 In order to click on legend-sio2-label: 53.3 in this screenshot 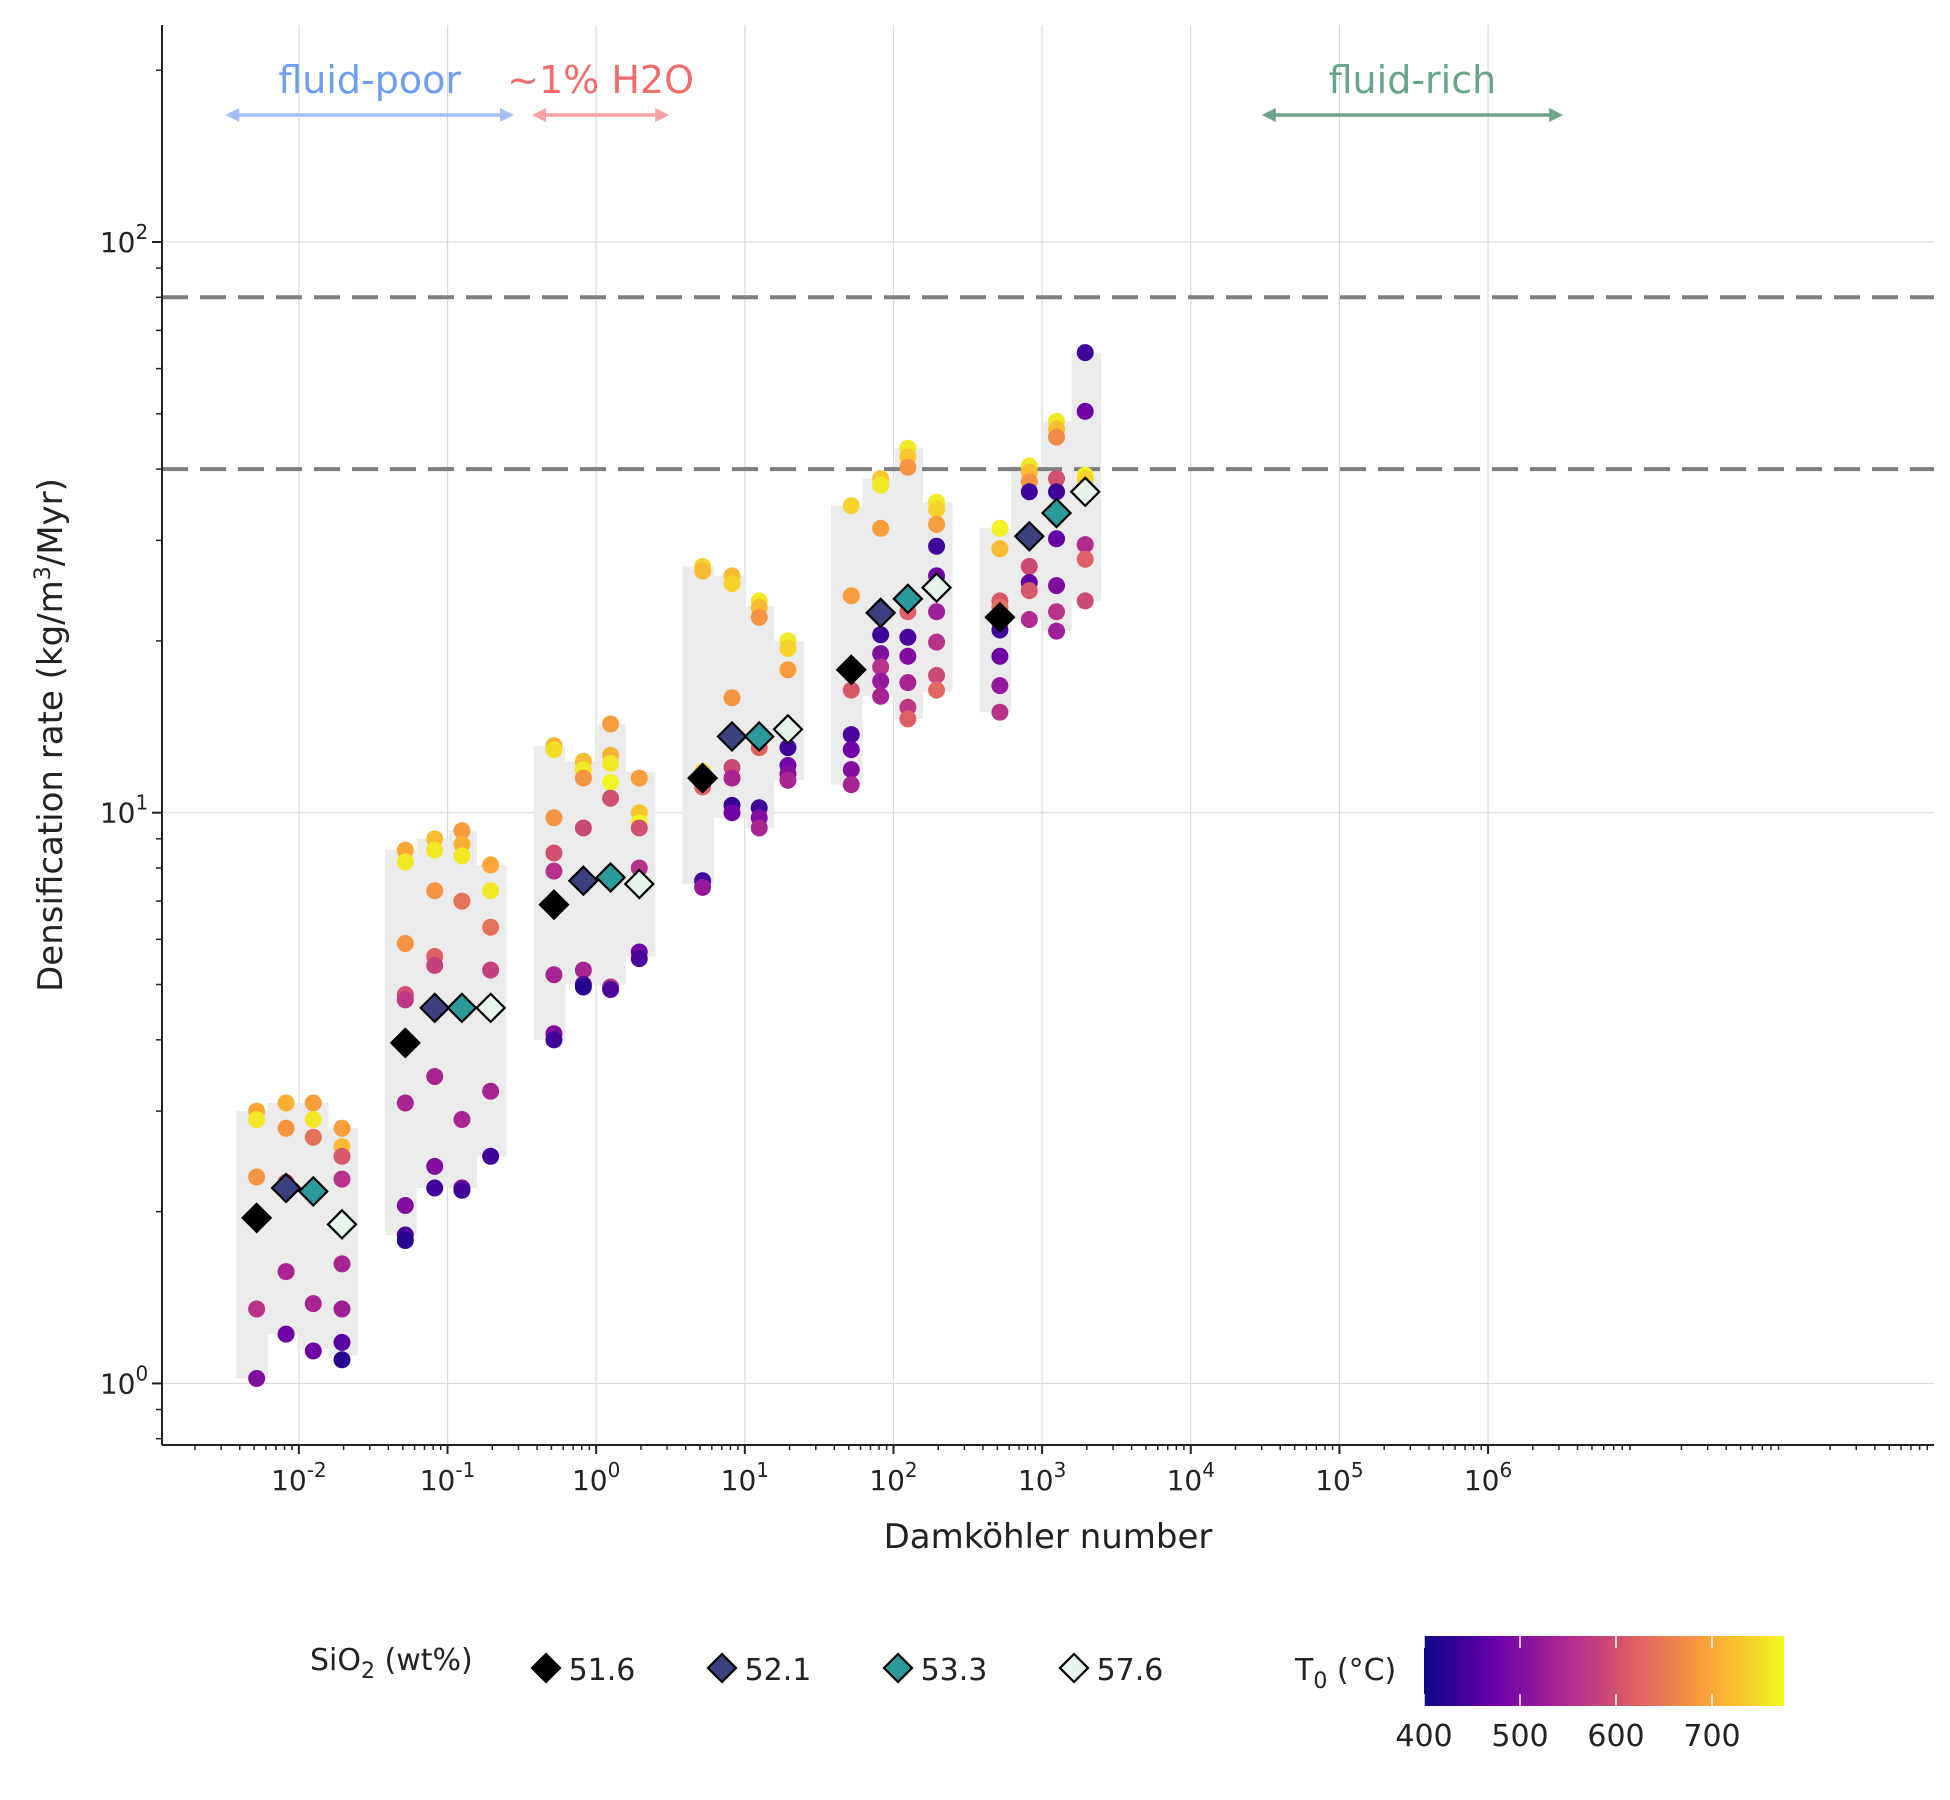, I will do `click(954, 1670)`.